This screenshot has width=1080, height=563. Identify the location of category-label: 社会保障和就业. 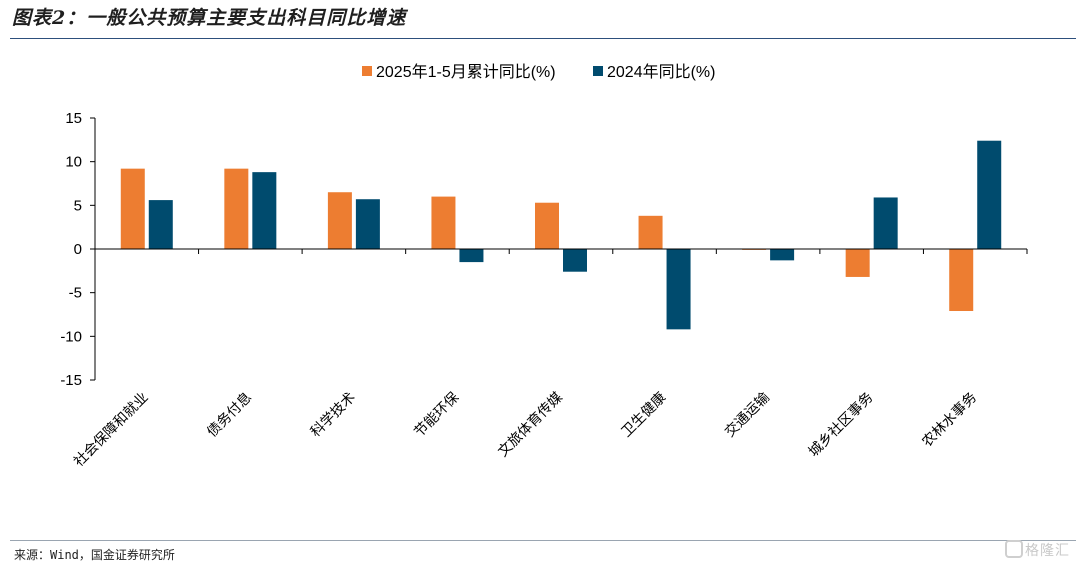
(111, 430).